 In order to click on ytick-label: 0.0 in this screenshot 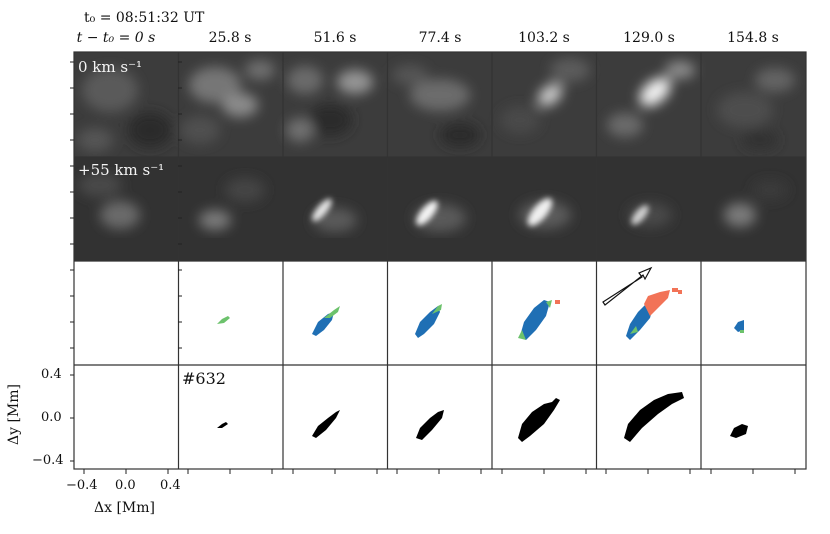, I will do `click(51, 417)`.